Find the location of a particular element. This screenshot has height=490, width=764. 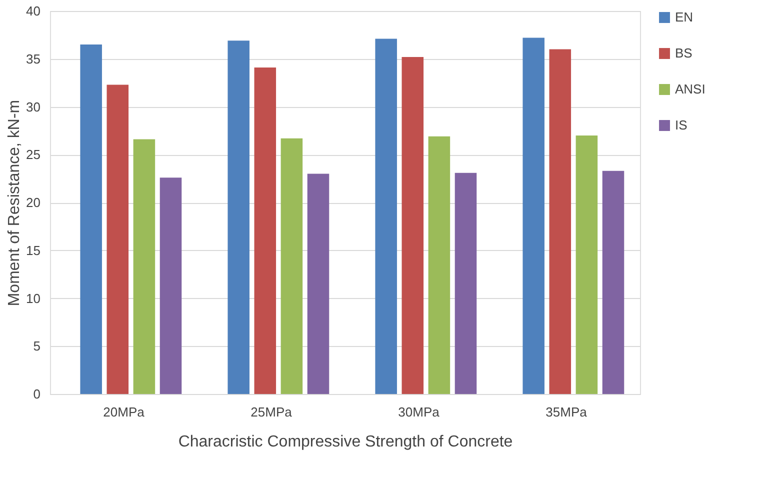

legend-label: IS is located at coordinates (681, 125).